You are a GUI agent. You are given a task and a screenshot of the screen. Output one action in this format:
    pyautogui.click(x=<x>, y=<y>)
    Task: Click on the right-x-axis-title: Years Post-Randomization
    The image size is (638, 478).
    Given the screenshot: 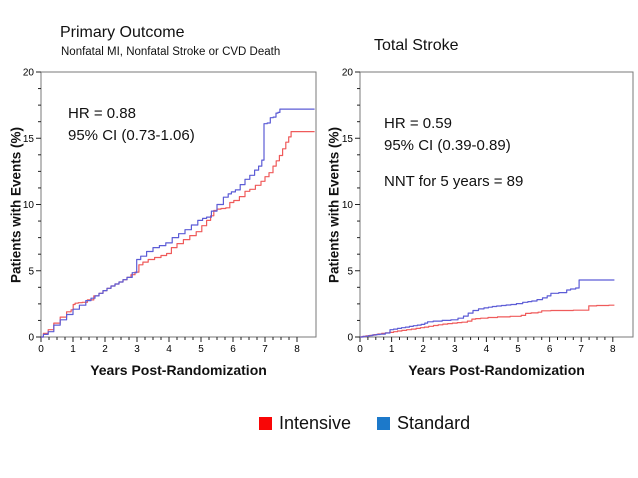 What is the action you would take?
    pyautogui.click(x=496, y=370)
    